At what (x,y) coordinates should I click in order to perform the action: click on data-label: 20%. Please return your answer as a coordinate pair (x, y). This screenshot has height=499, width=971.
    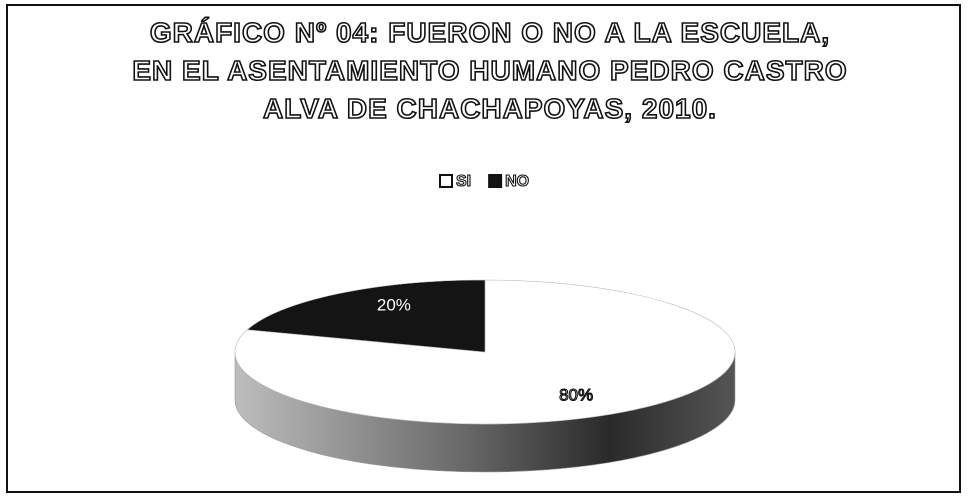
    Looking at the image, I should click on (394, 304).